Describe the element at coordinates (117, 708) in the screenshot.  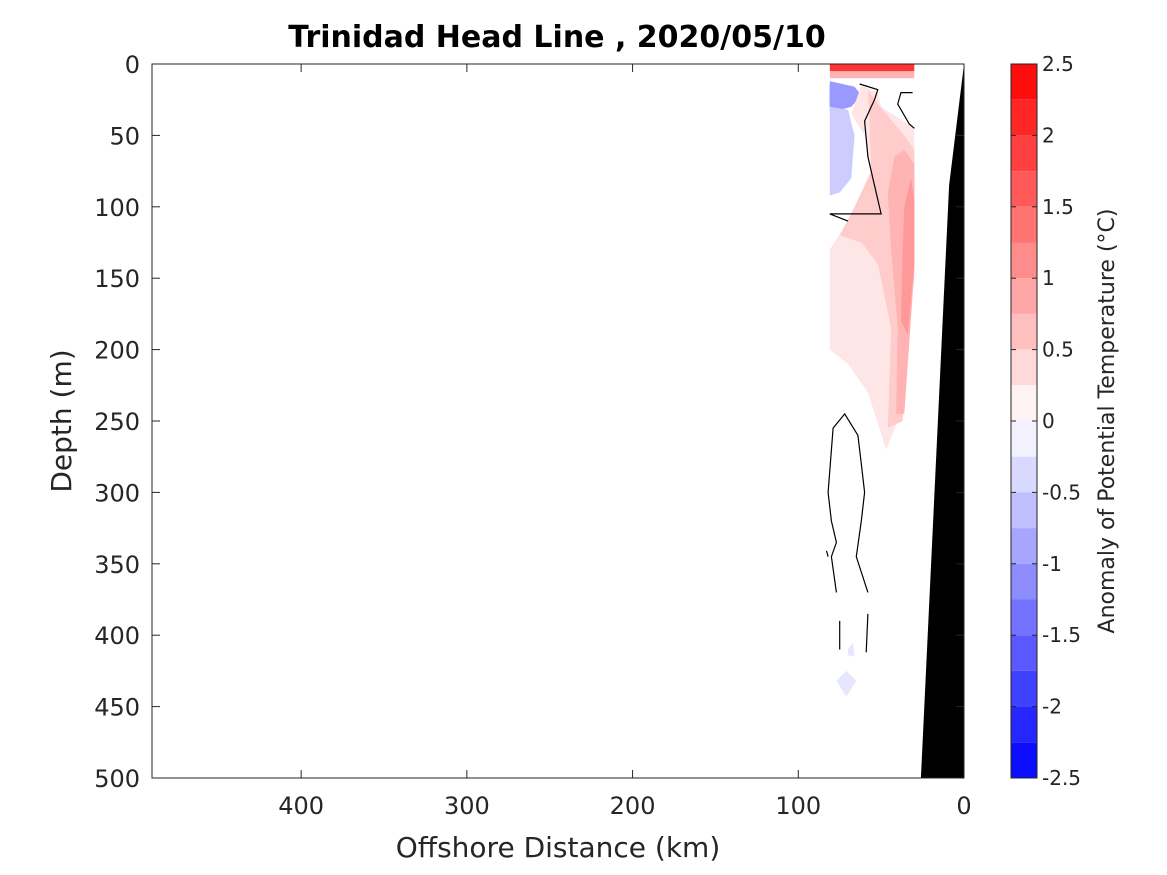
I see `y-tick-label: 450` at that location.